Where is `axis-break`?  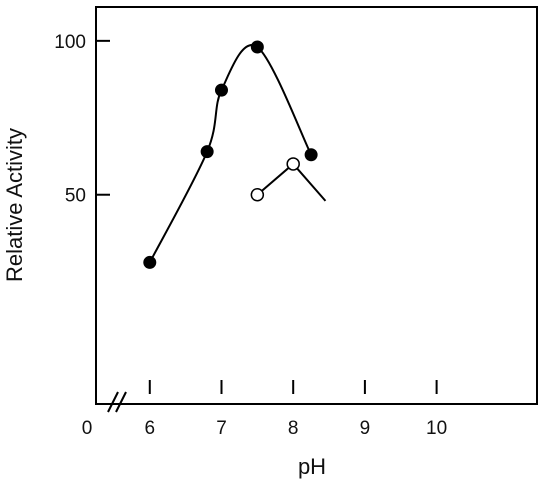
axis-break is located at coordinates (117, 402).